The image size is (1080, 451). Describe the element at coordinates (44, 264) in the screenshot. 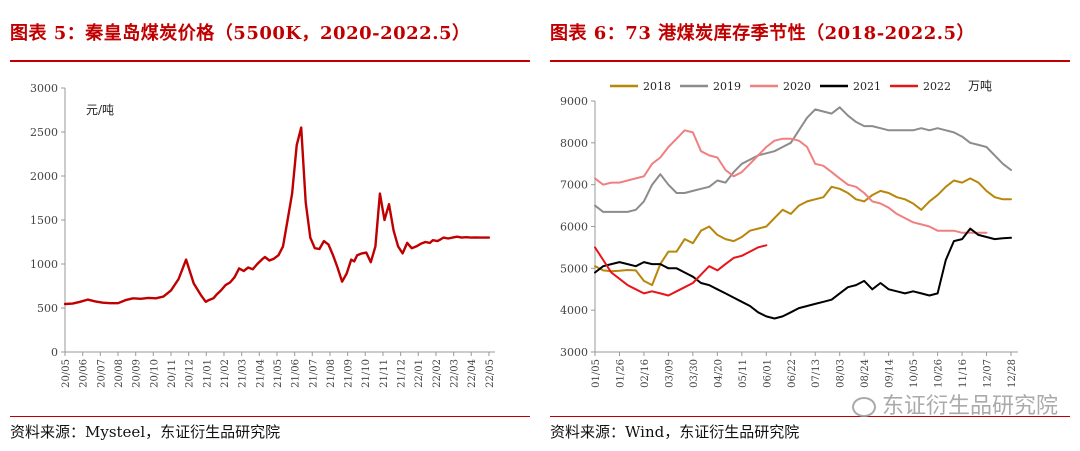

I see `y-tick-label: 1000` at that location.